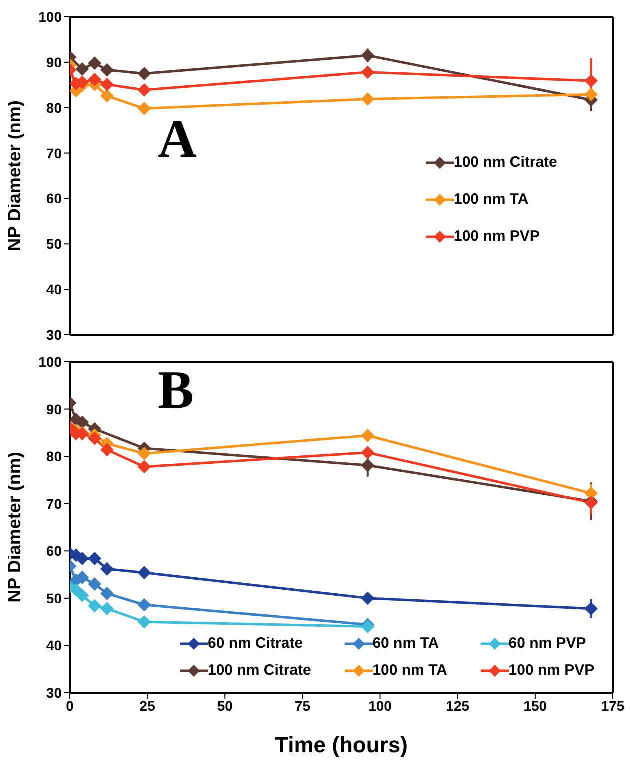 This screenshot has width=630, height=784. Describe the element at coordinates (458, 706) in the screenshot. I see `x-tick-label: 125` at that location.